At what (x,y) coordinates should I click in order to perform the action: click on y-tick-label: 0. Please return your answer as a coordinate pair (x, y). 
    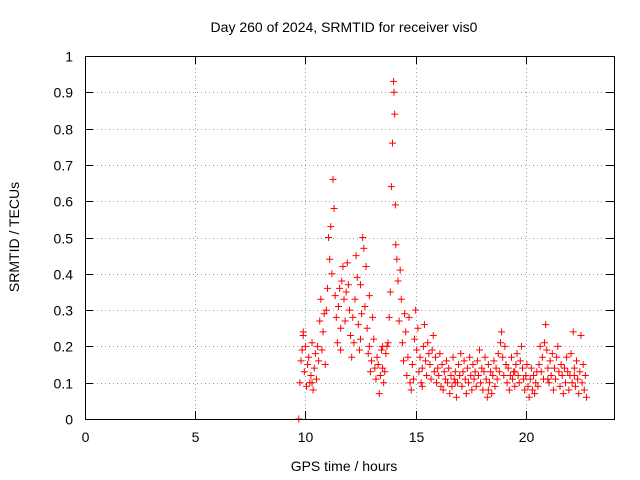
    Looking at the image, I should click on (69, 420).